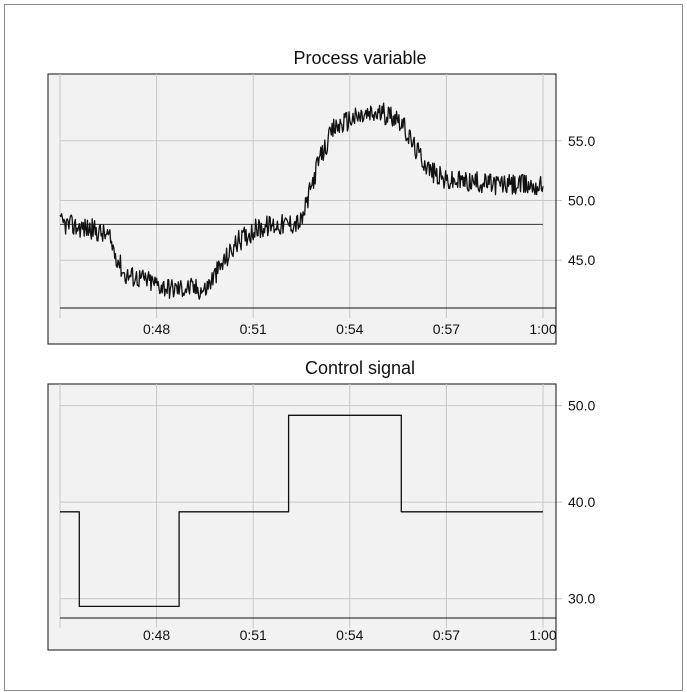  I want to click on control-signal-title: Control signal, so click(360, 368).